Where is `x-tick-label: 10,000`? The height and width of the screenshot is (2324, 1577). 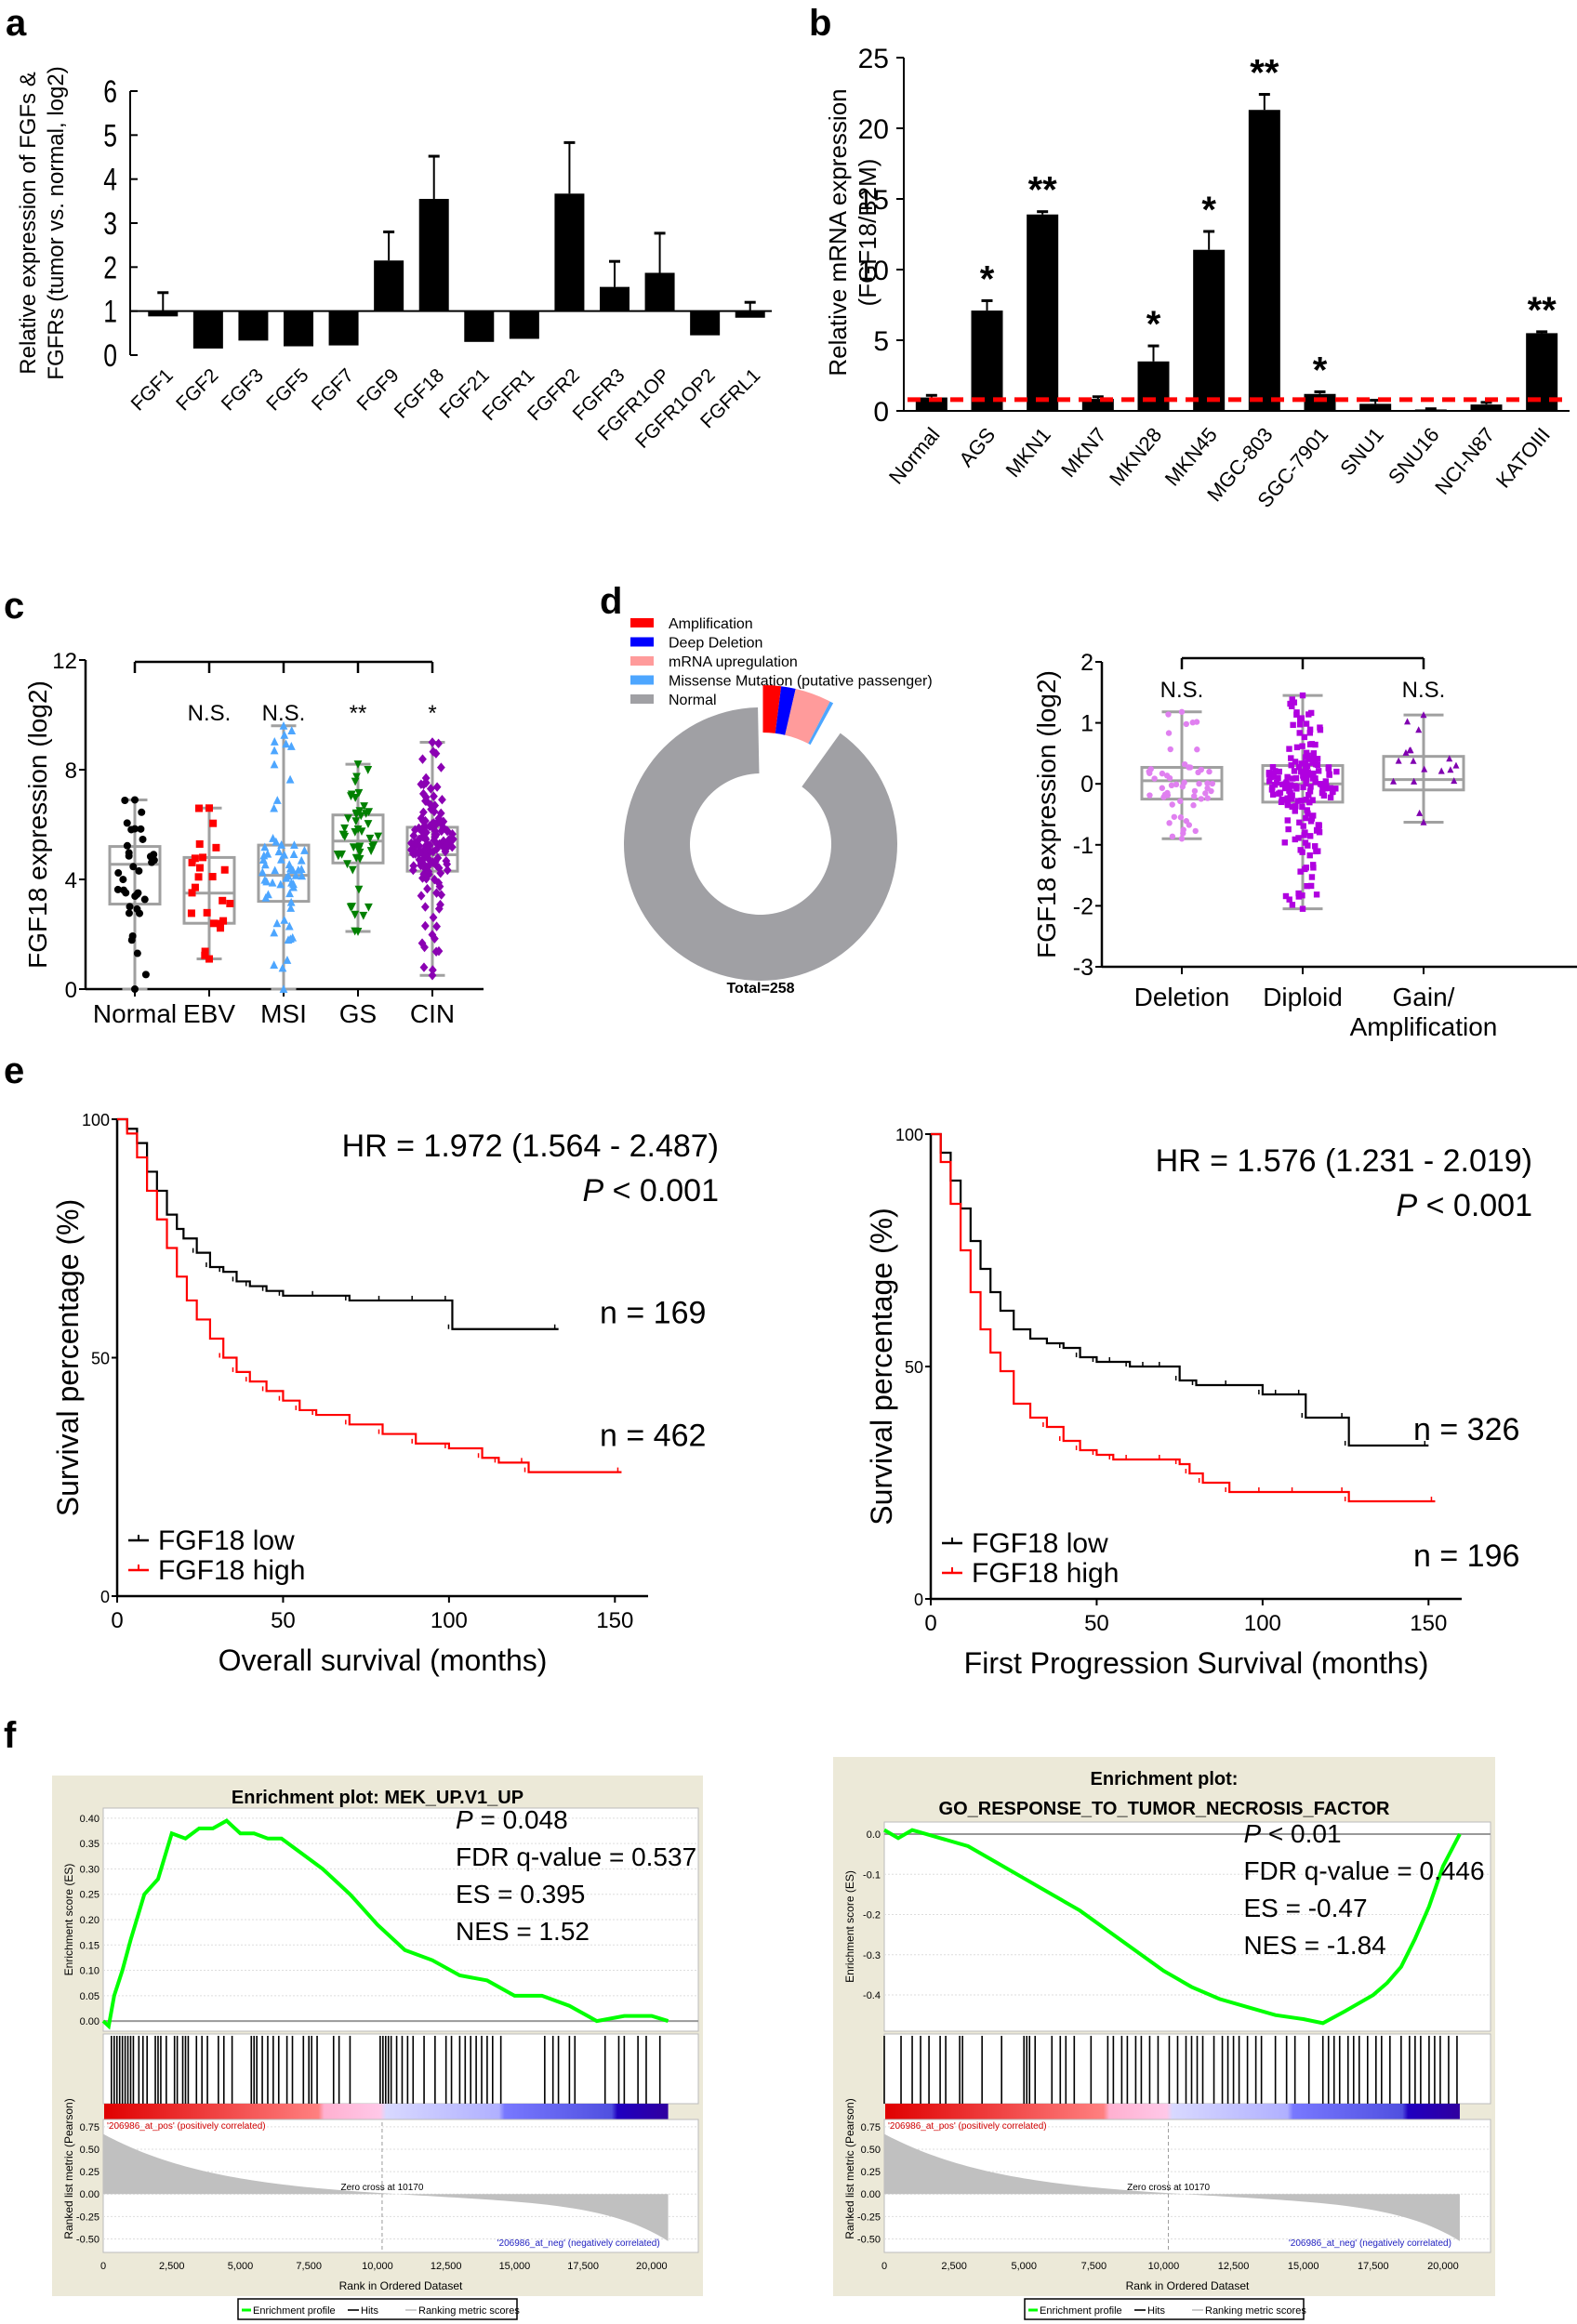 x-tick-label: 10,000 is located at coordinates (1164, 2266).